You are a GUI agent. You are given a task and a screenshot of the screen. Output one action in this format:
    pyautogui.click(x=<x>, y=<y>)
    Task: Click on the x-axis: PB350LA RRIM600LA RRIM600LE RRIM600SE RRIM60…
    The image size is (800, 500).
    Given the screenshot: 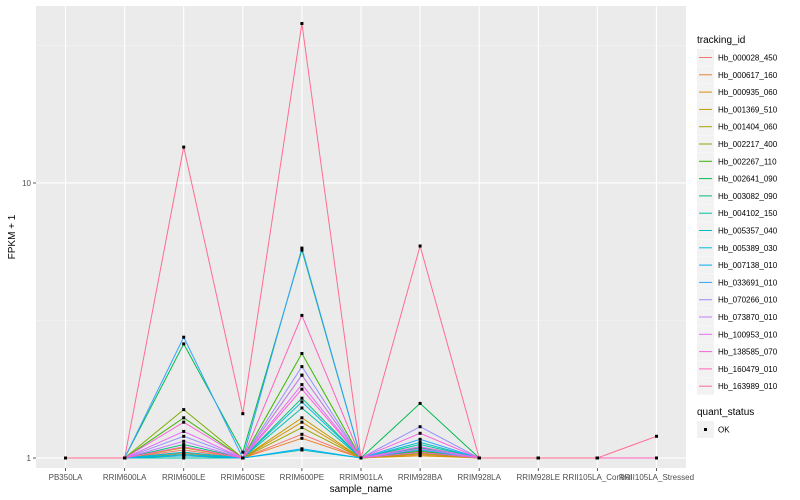 What is the action you would take?
    pyautogui.click(x=371, y=475)
    